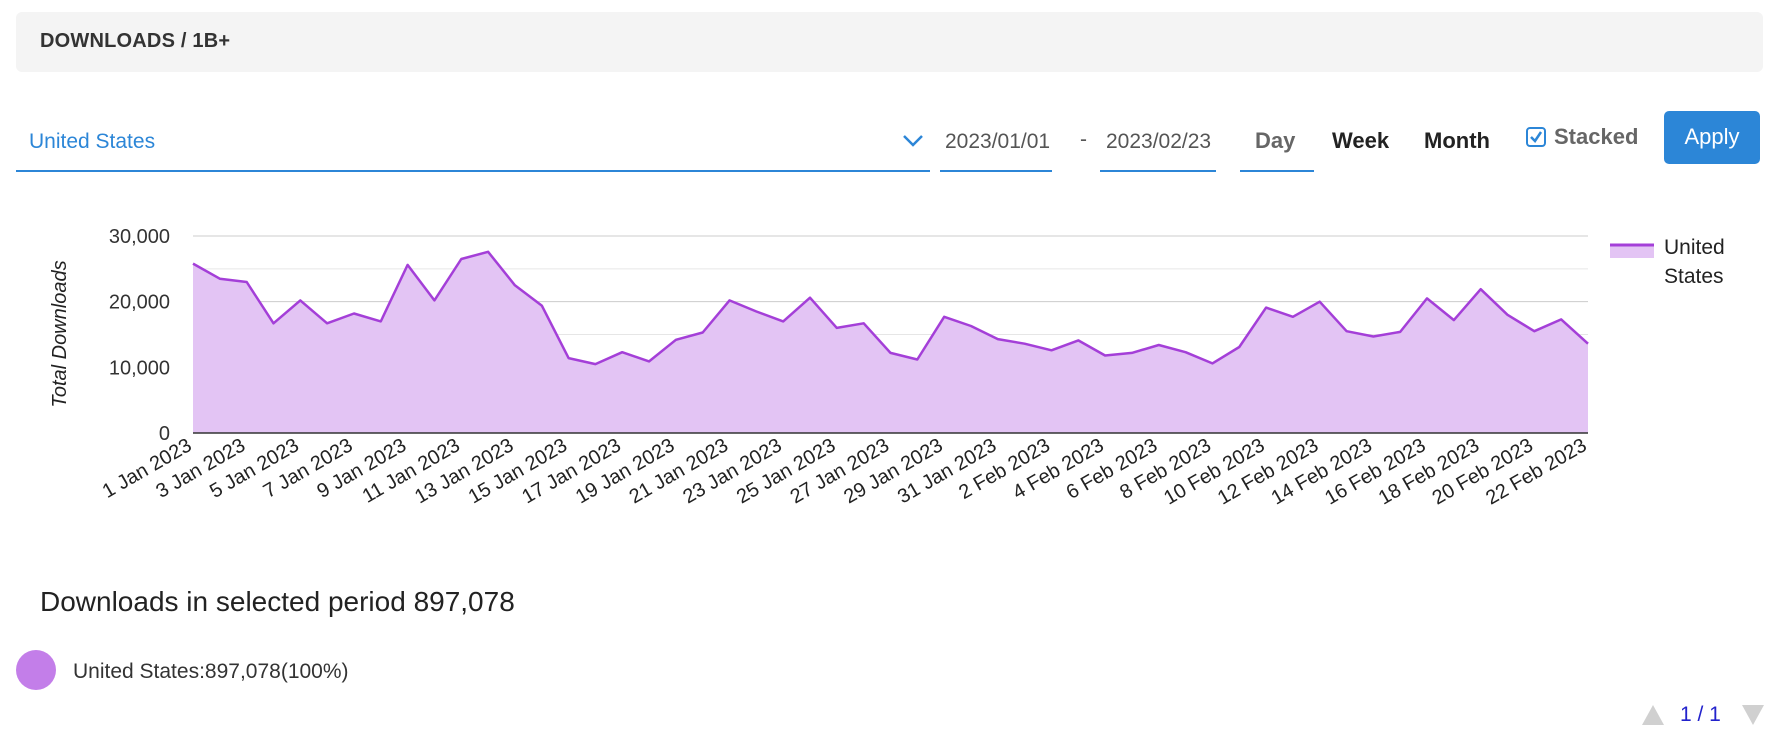  I want to click on breakdown-country: United States, so click(136, 671).